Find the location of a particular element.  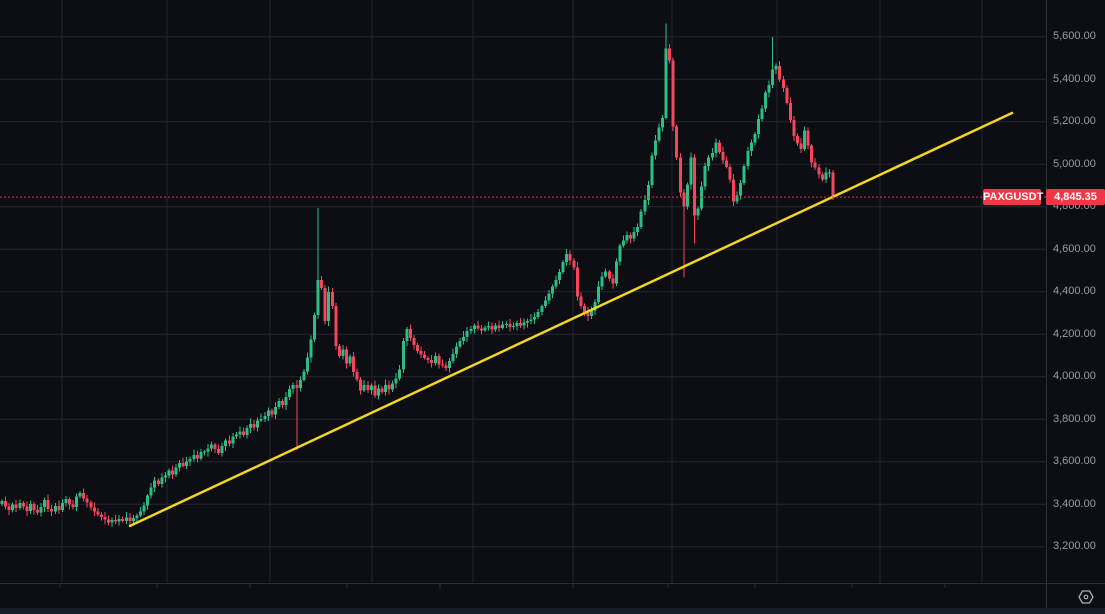

symbol-price-badge: PAXGUSDT is located at coordinates (1013, 197).